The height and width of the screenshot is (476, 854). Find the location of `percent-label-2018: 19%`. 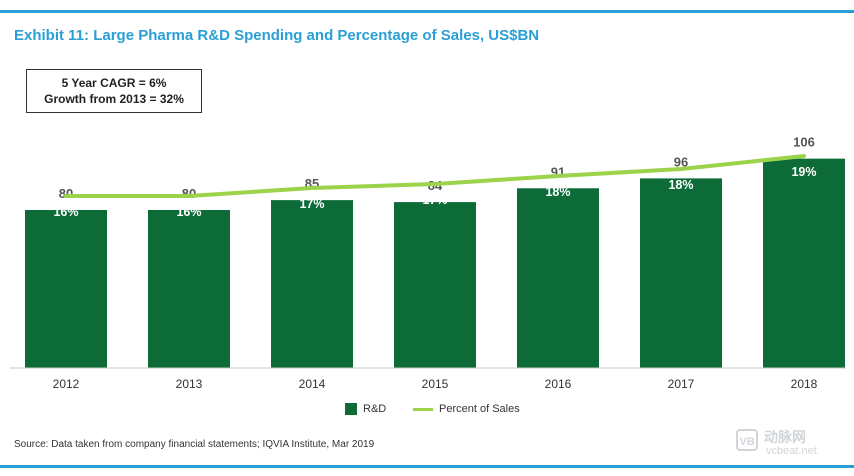

percent-label-2018: 19% is located at coordinates (803, 172).